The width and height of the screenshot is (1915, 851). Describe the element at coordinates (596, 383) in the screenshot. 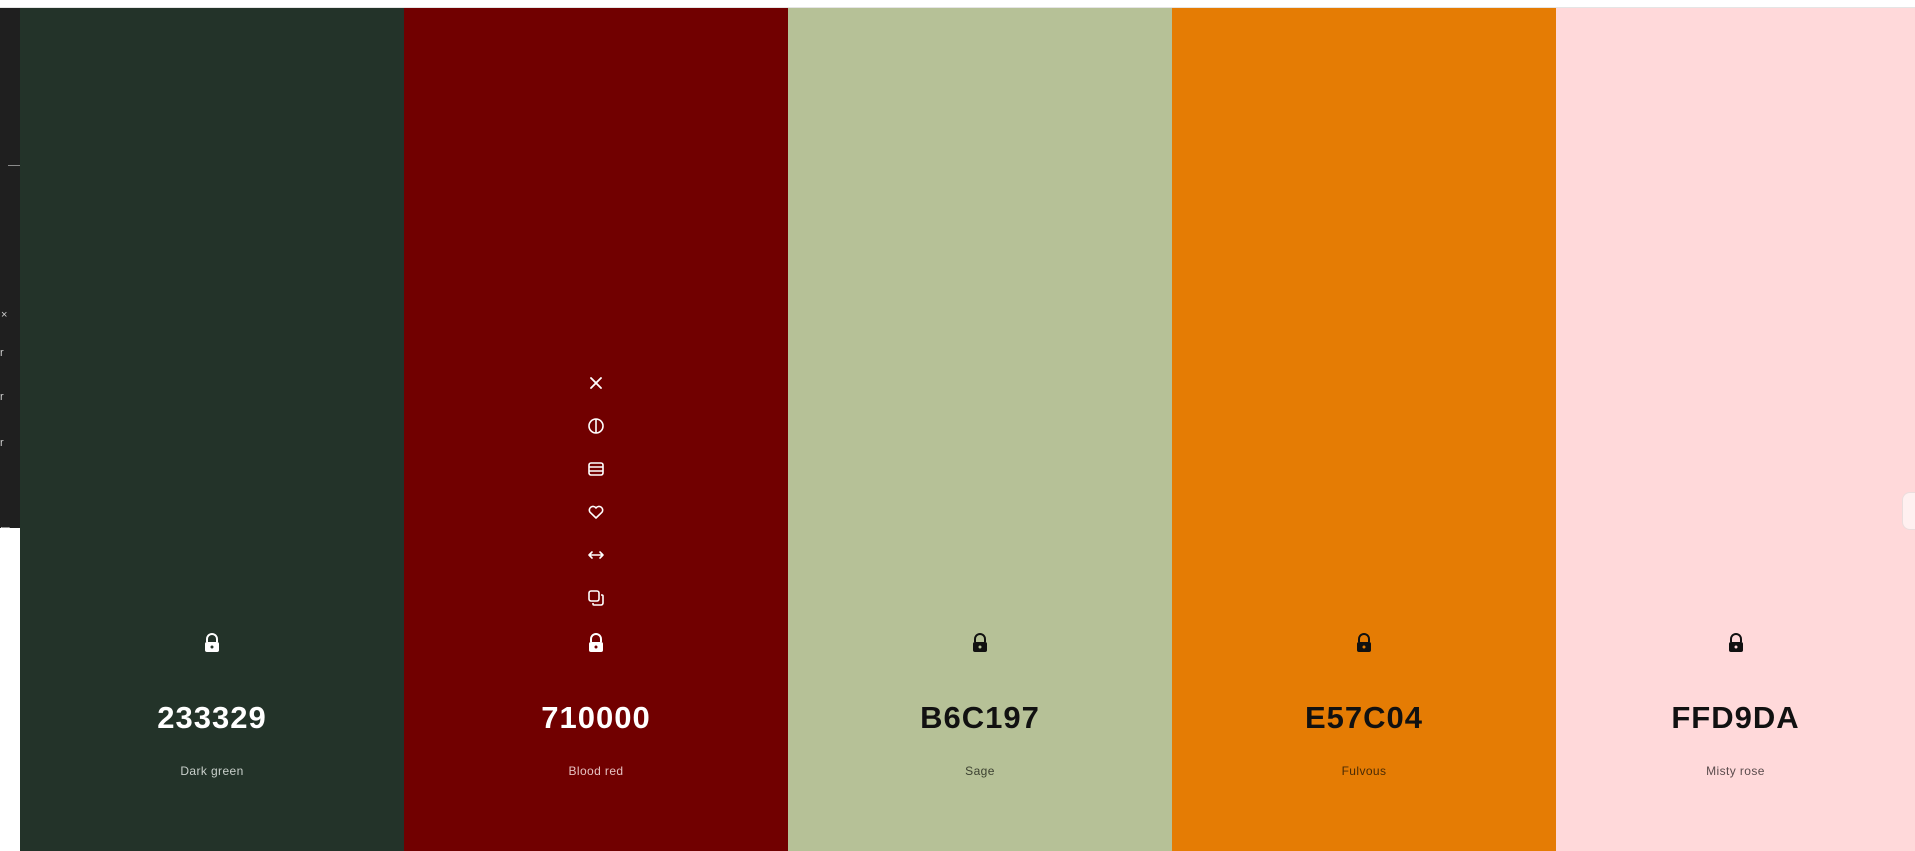

I see `close-icon` at that location.